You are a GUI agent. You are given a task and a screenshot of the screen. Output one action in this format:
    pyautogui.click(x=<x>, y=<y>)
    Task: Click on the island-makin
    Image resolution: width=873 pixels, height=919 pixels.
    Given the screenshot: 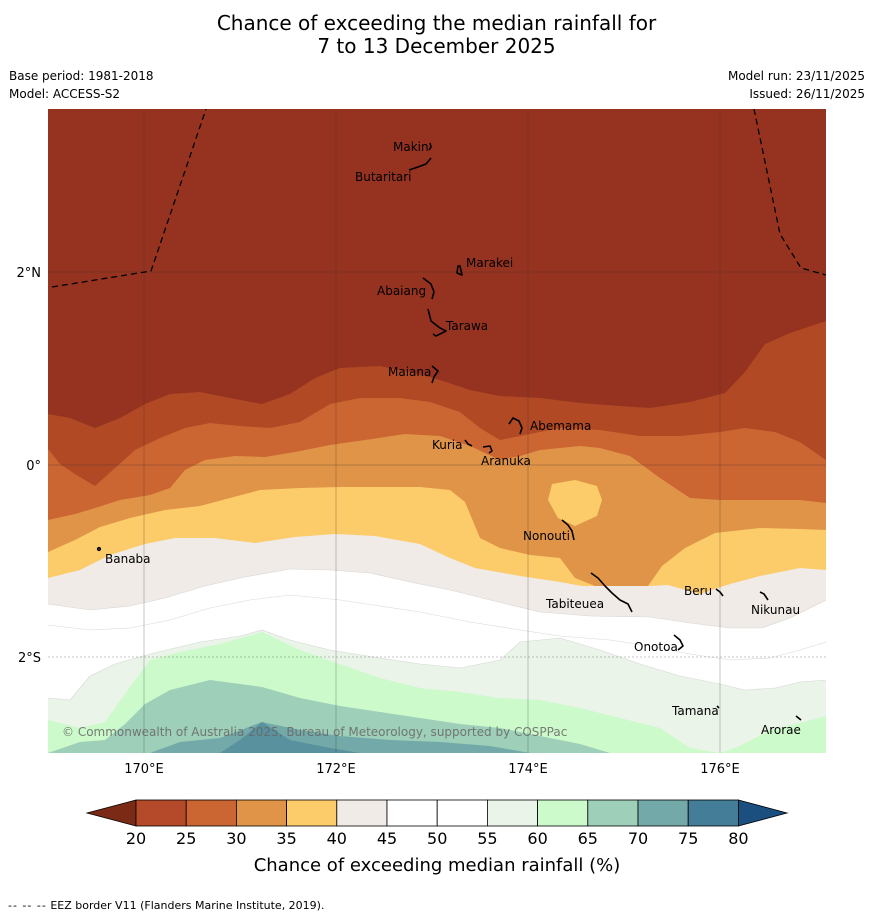 What is the action you would take?
    pyautogui.click(x=430, y=146)
    